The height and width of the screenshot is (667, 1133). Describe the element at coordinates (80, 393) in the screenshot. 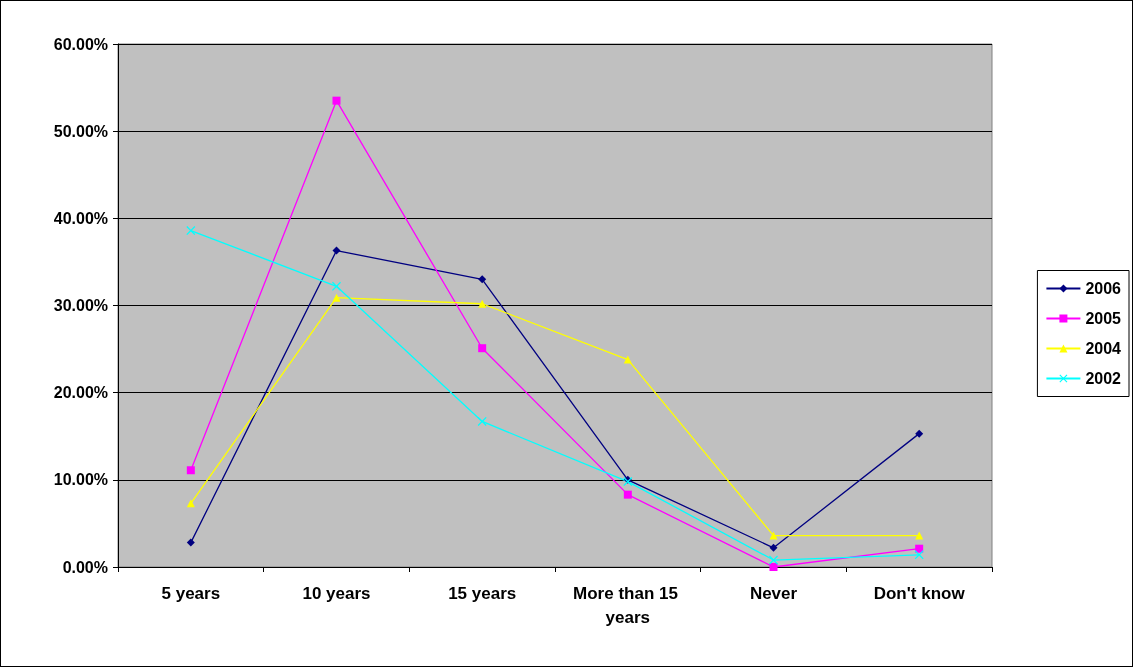

I see `y-tick-label: 20.00%` at that location.